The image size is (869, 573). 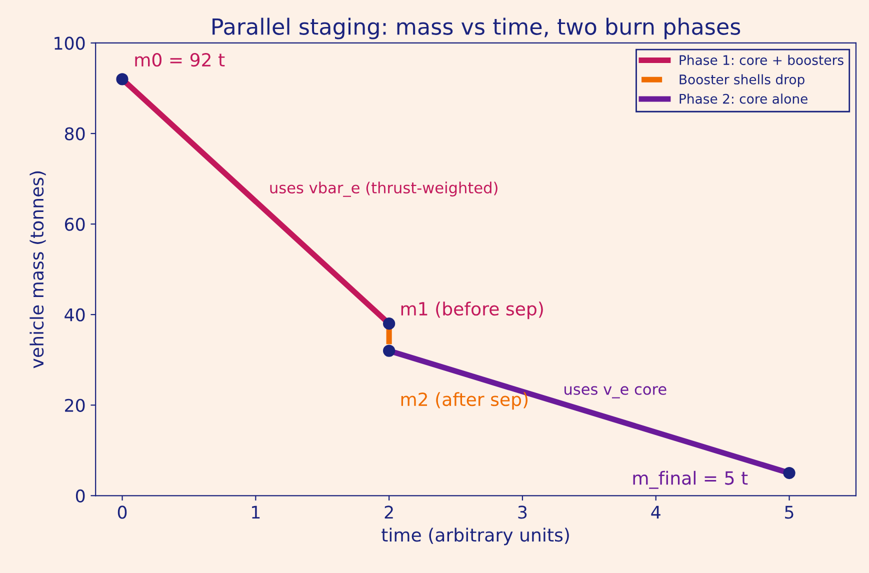 What do you see at coordinates (522, 512) in the screenshot?
I see `x-tick-label: 3` at bounding box center [522, 512].